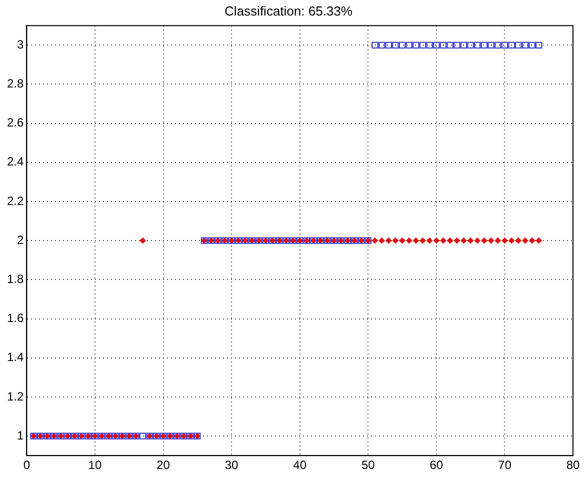 This screenshot has height=478, width=585. I want to click on x-tick-label: 80, so click(573, 465).